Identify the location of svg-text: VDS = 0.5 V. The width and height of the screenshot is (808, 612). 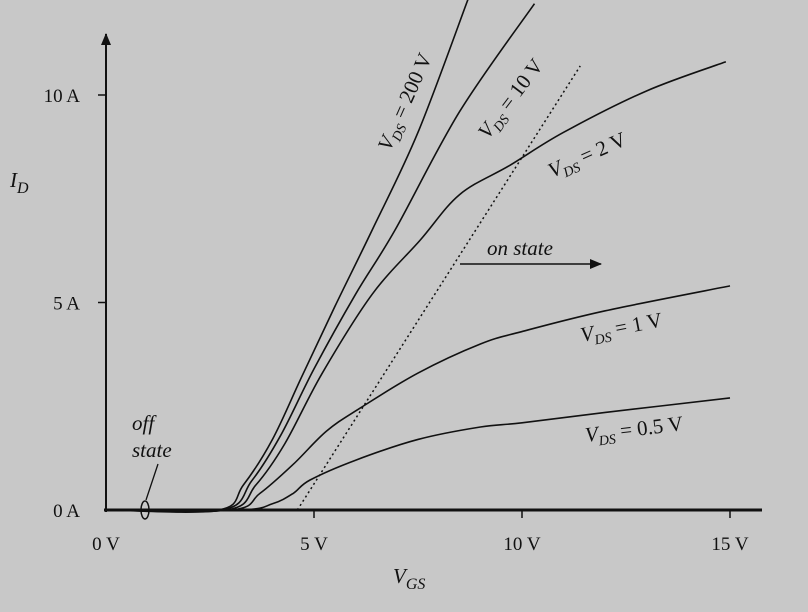
(634, 431).